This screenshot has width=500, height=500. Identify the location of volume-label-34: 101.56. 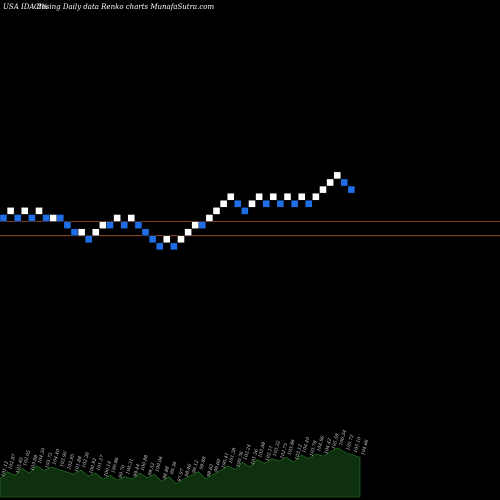
(255, 456).